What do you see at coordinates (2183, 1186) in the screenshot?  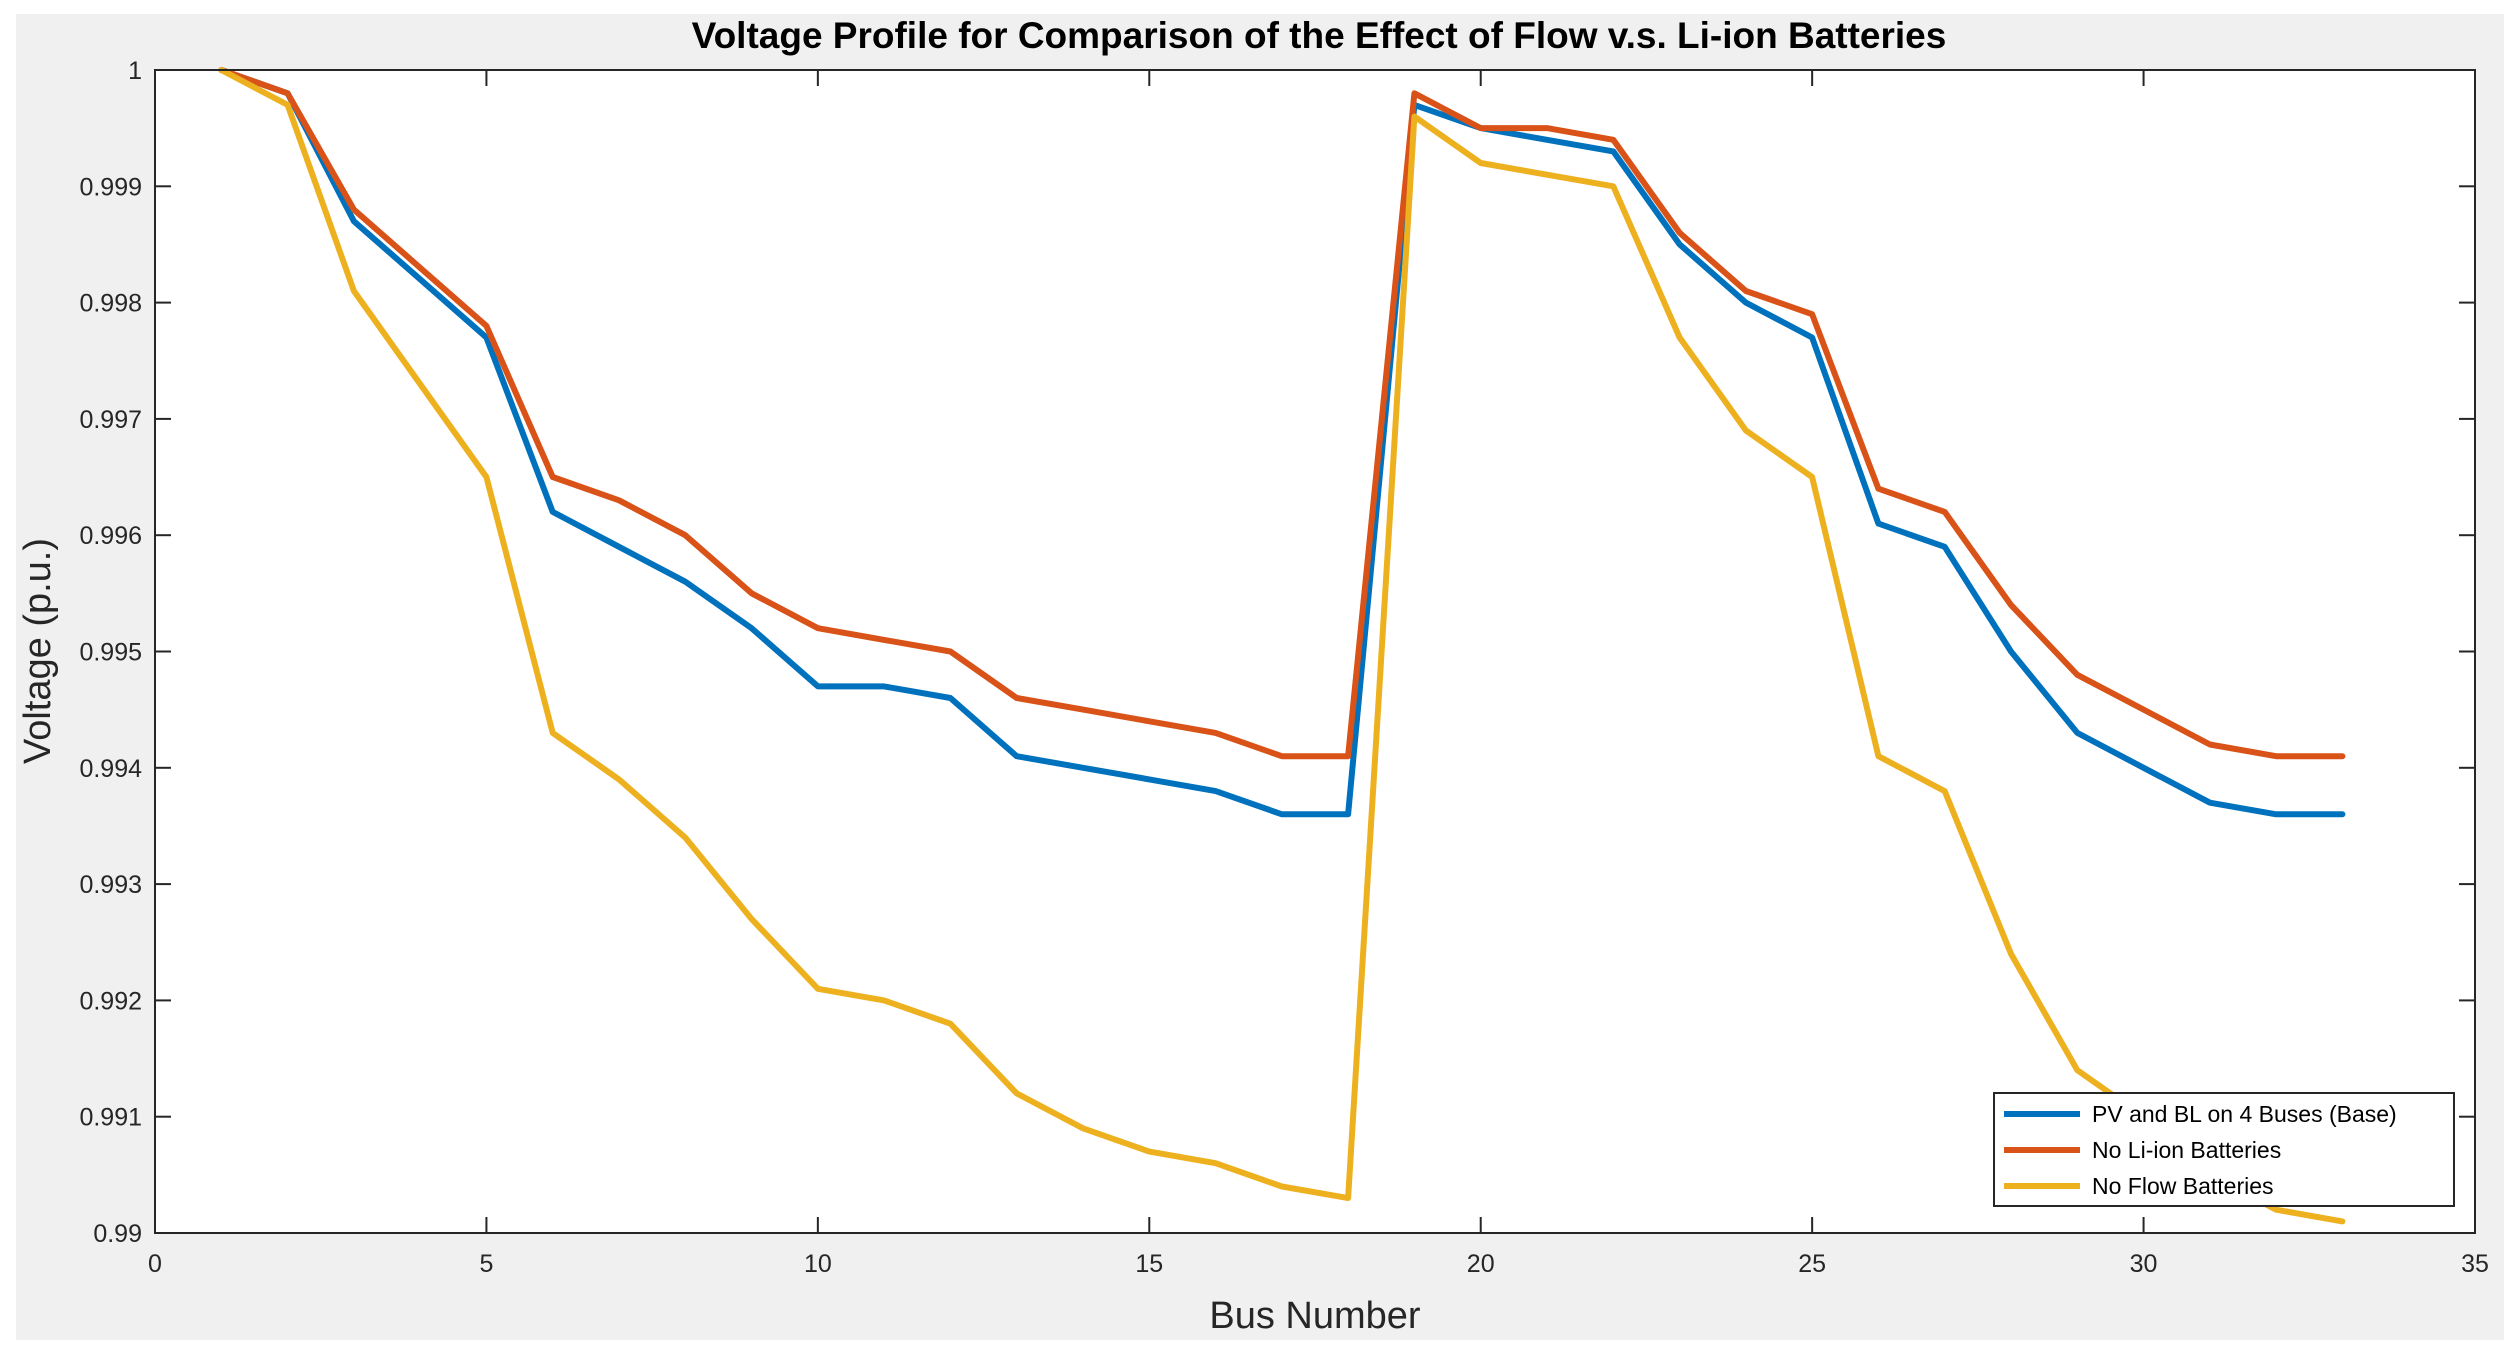 I see `legend-label-3: No Flow Batteries` at bounding box center [2183, 1186].